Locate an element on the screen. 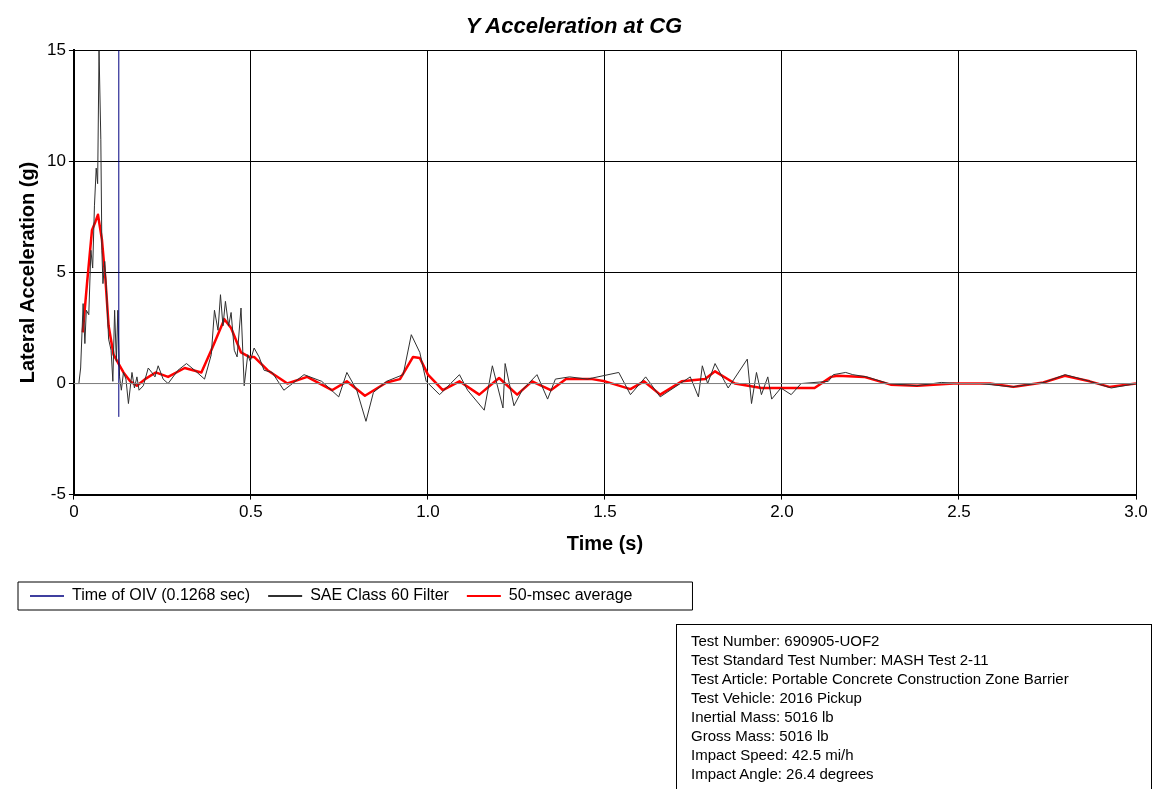 The height and width of the screenshot is (789, 1164). y-tick-label: 15 is located at coordinates (56, 50).